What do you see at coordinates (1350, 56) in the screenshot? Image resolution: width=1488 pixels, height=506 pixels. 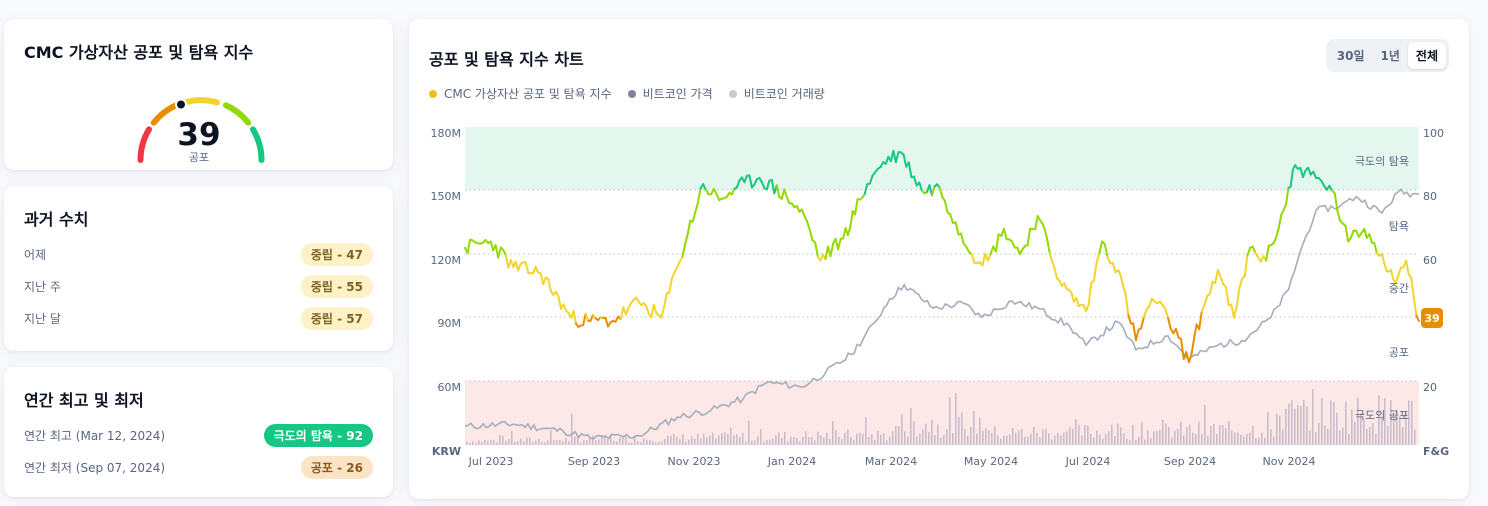 I see `range-30d-button: 30일` at bounding box center [1350, 56].